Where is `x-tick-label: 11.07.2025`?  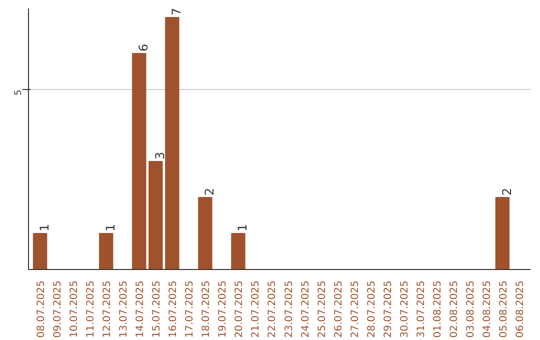 x-tick-label: 11.07.2025 is located at coordinates (91, 309).